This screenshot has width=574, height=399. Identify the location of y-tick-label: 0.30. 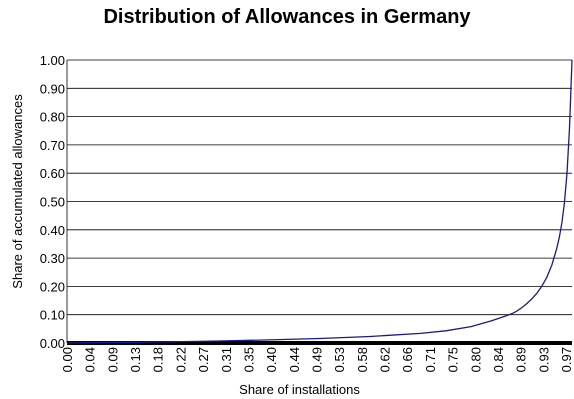
(52, 258).